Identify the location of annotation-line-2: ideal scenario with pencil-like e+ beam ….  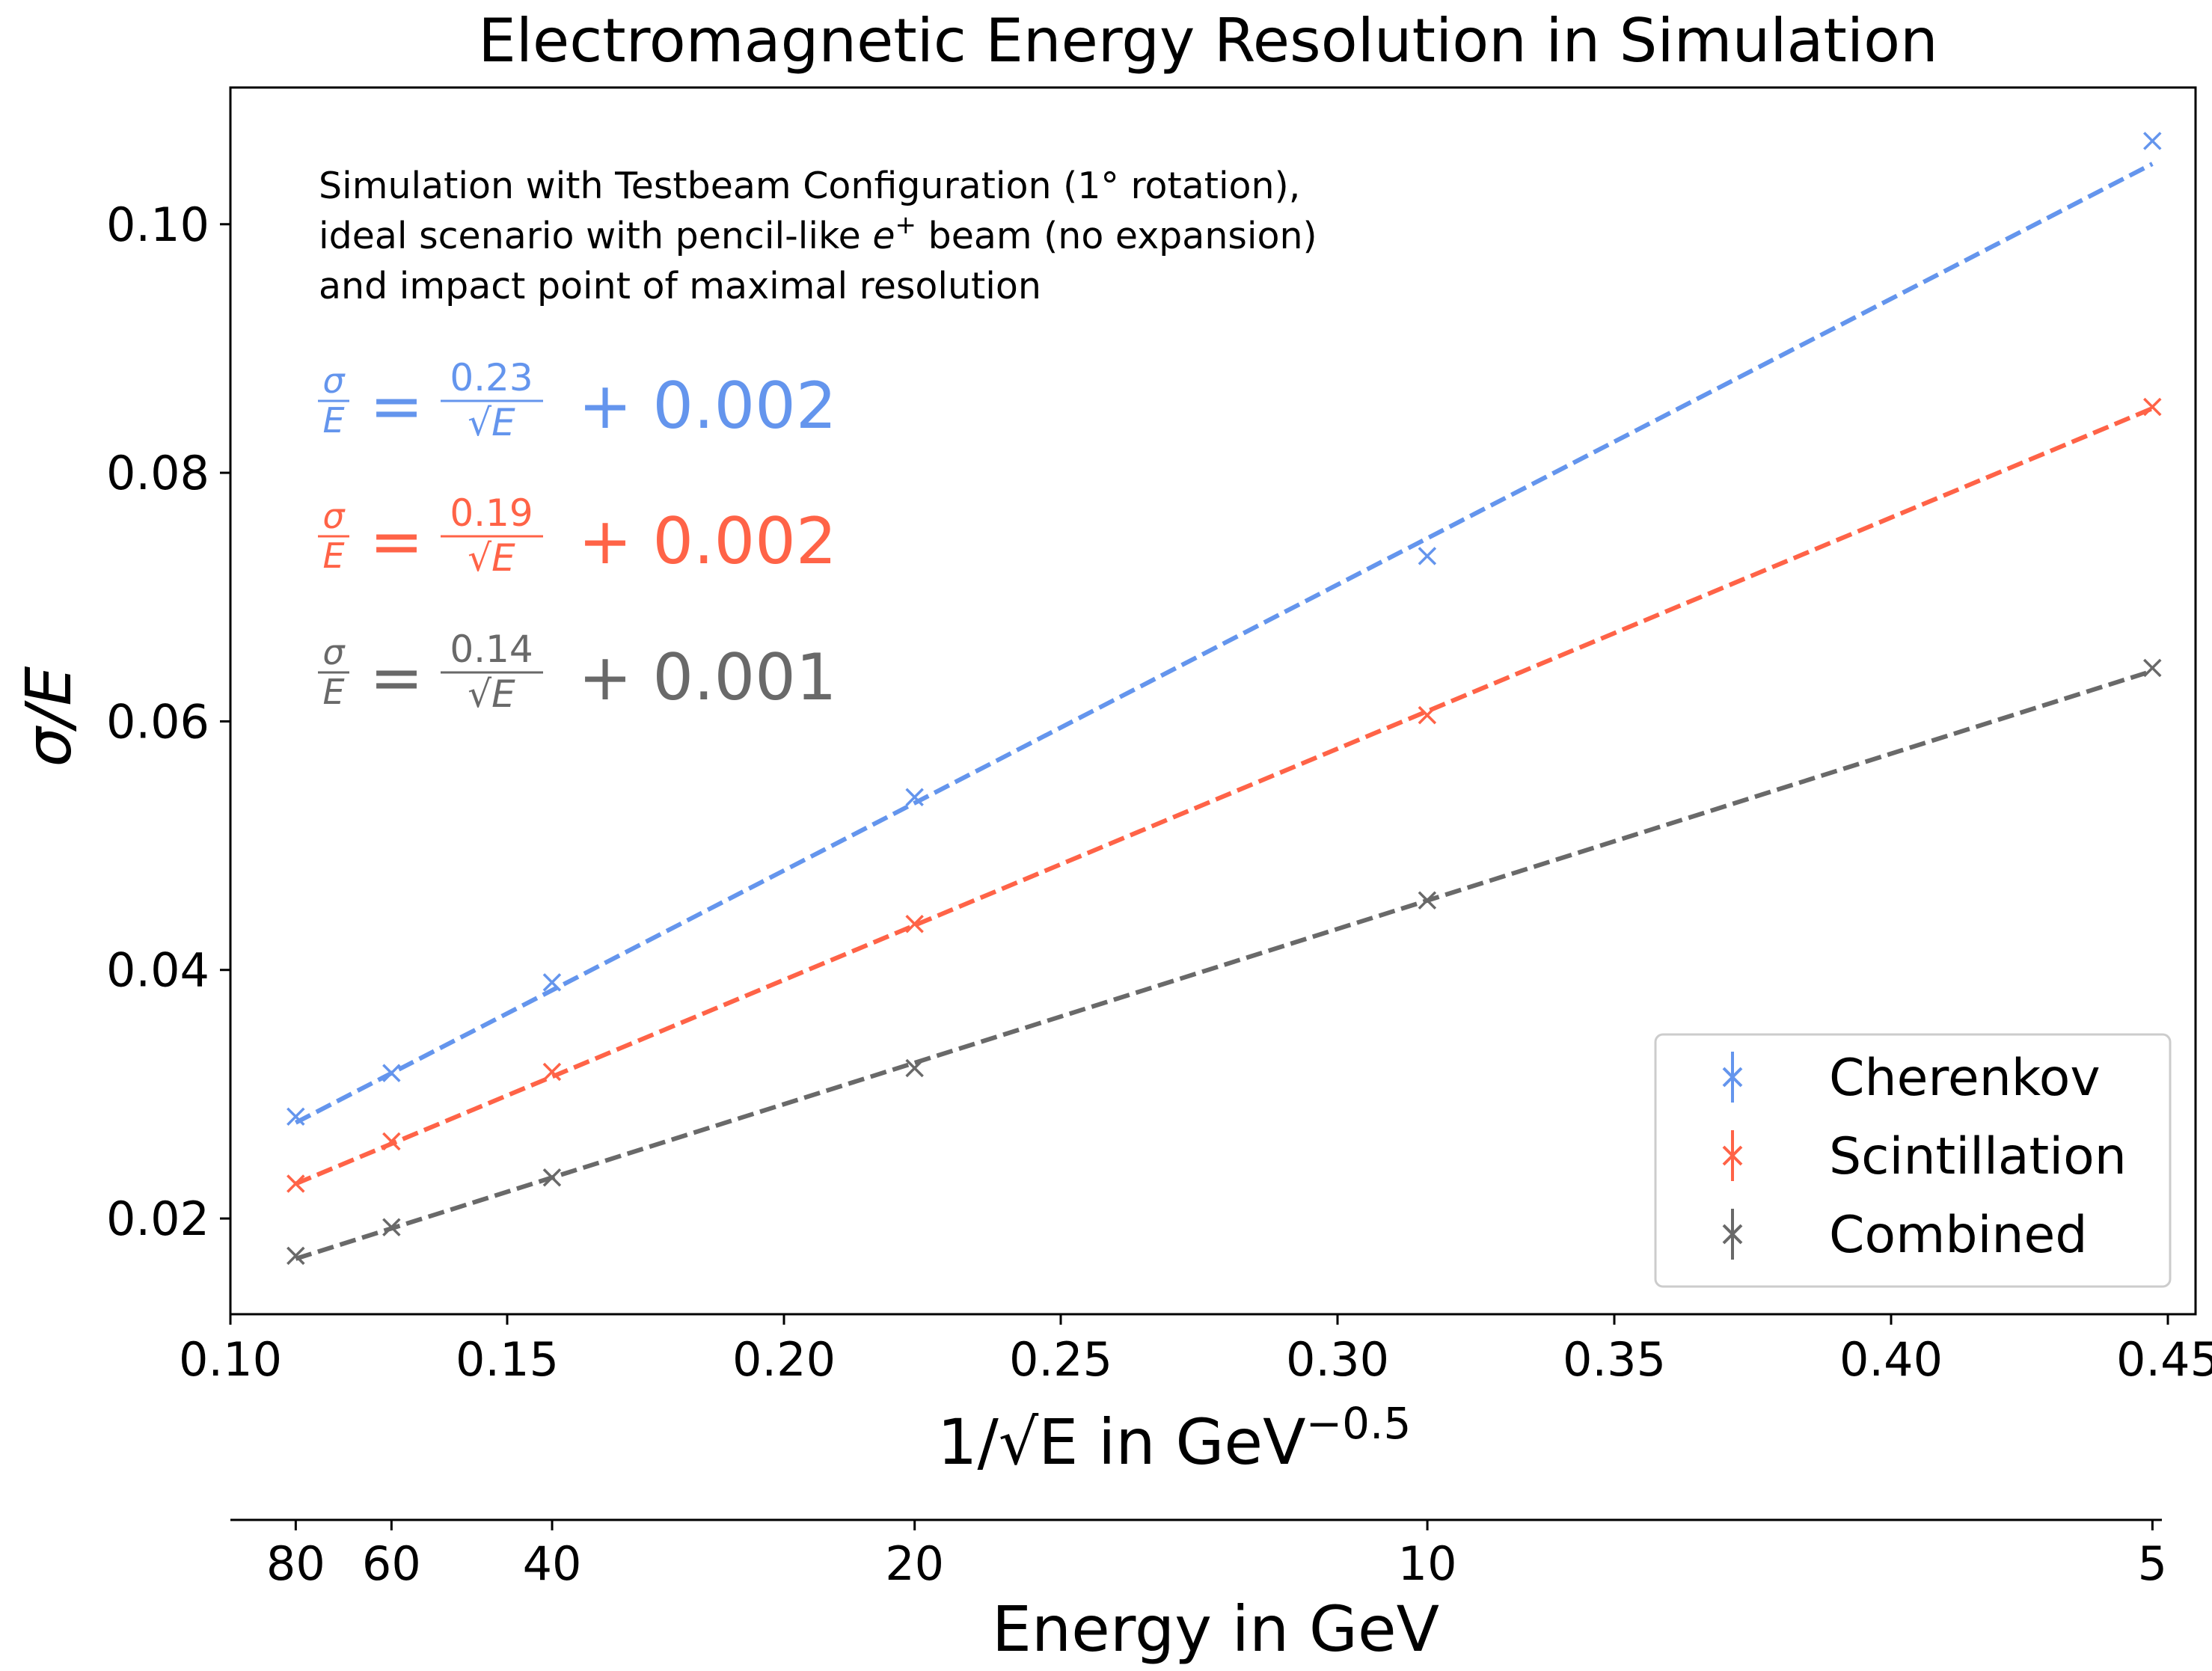
(818, 233).